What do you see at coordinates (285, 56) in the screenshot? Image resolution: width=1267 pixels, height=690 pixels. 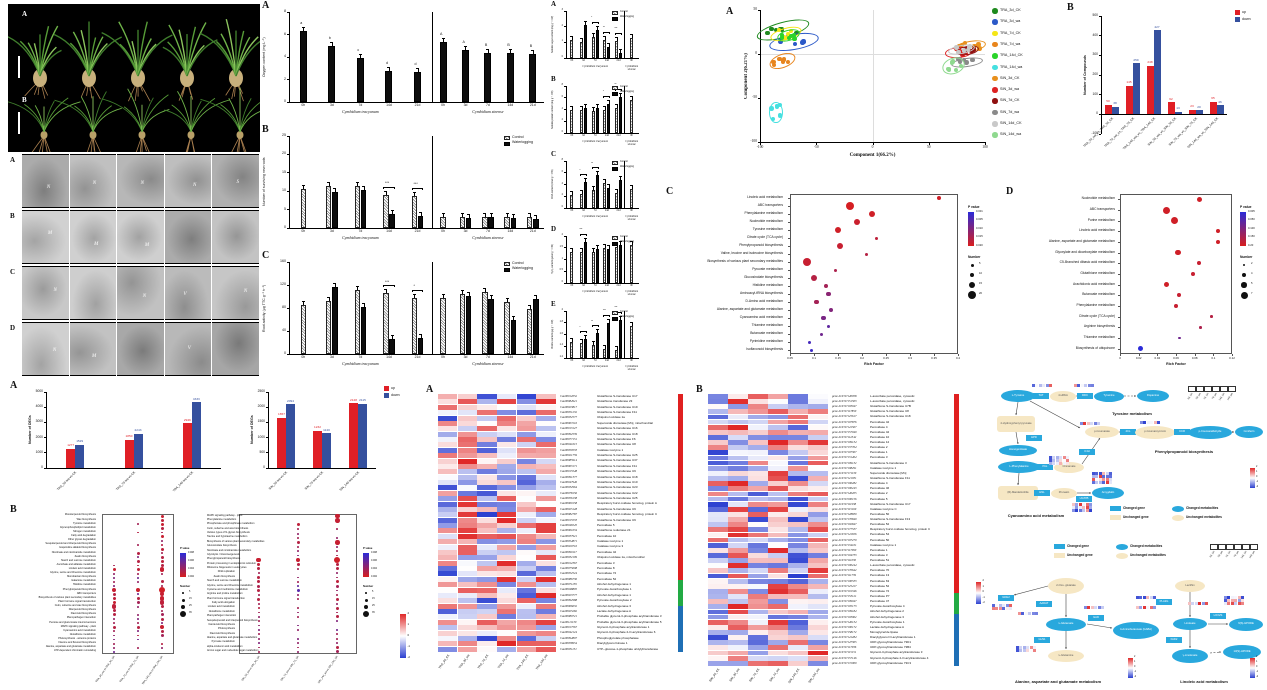 I see `y-tick-label: 4` at bounding box center [285, 56].